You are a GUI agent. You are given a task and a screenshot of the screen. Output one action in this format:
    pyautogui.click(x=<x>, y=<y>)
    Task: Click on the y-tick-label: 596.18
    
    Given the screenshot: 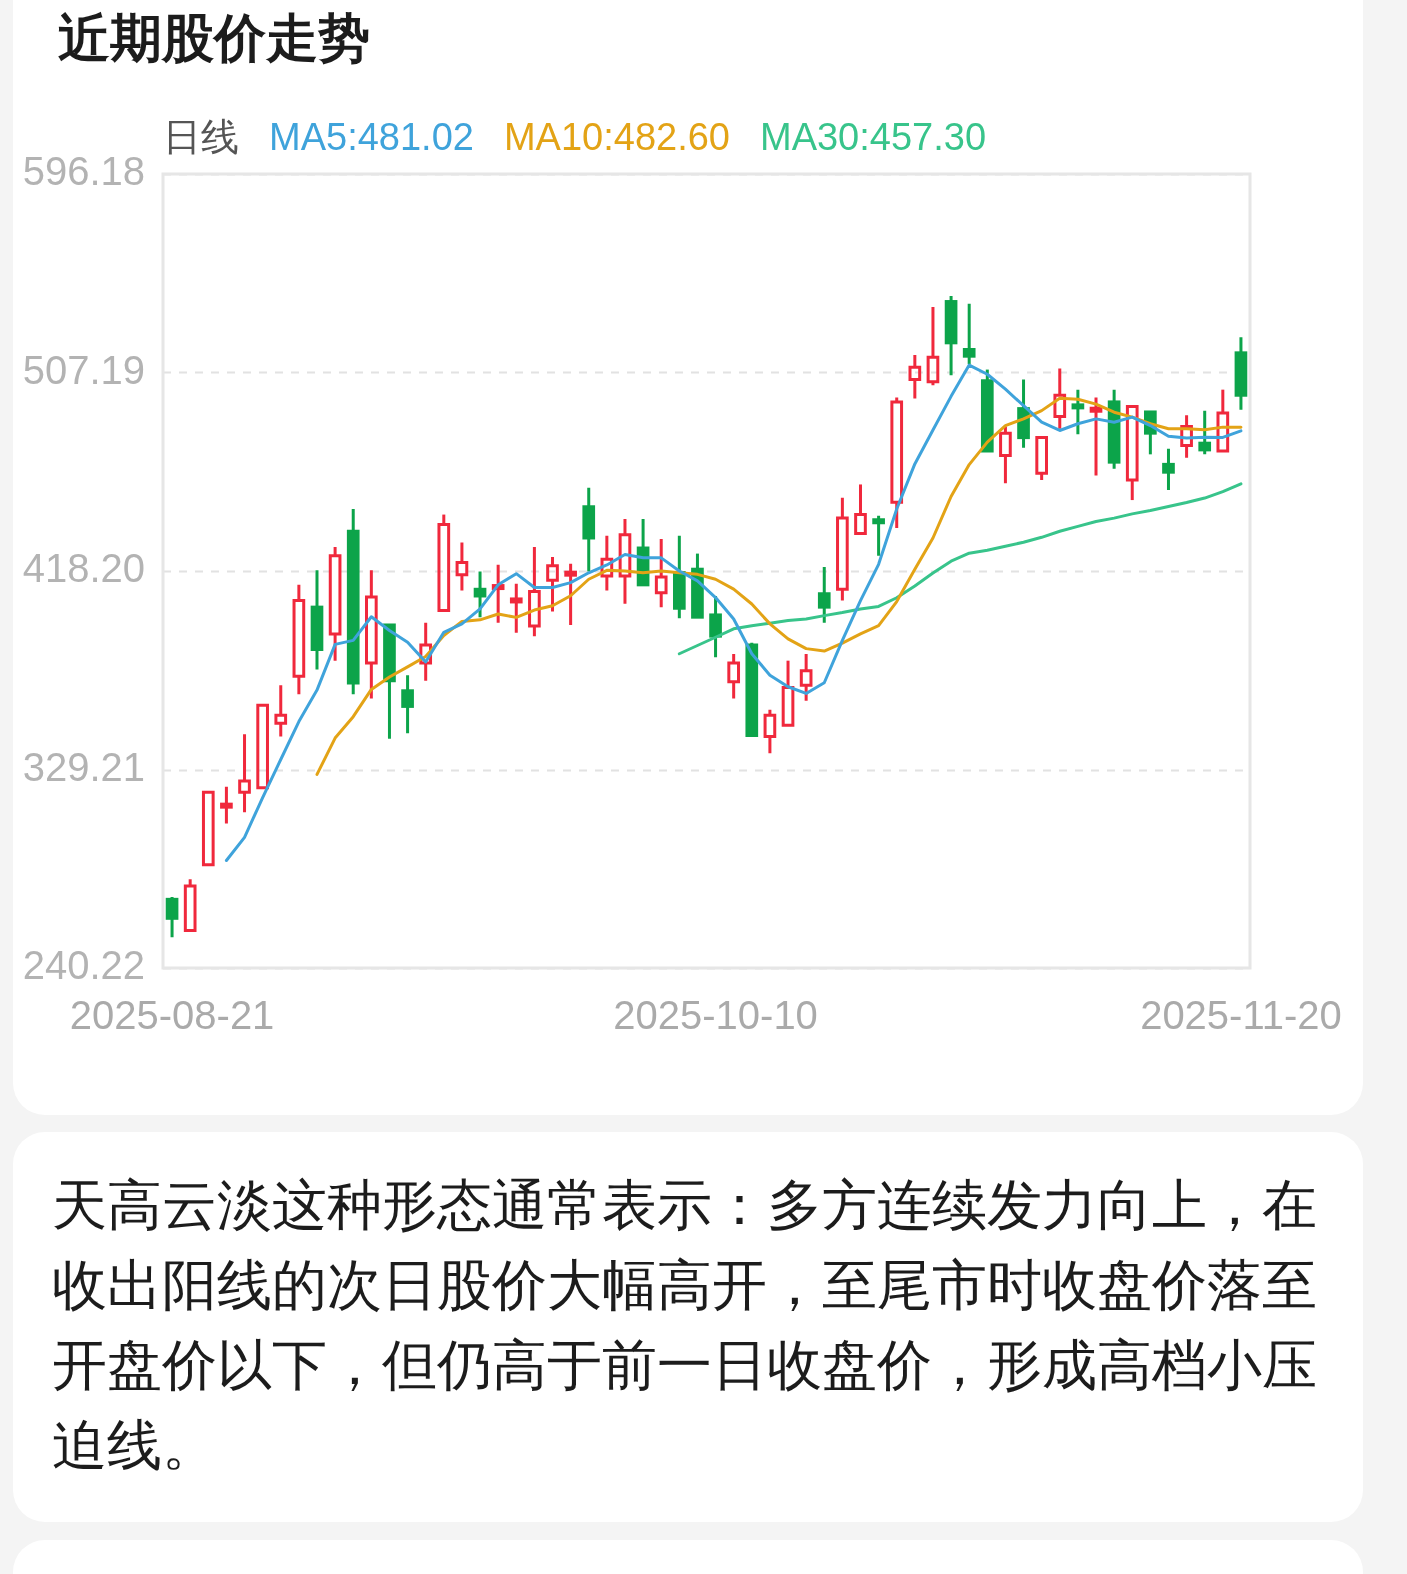 What is the action you would take?
    pyautogui.click(x=83, y=171)
    